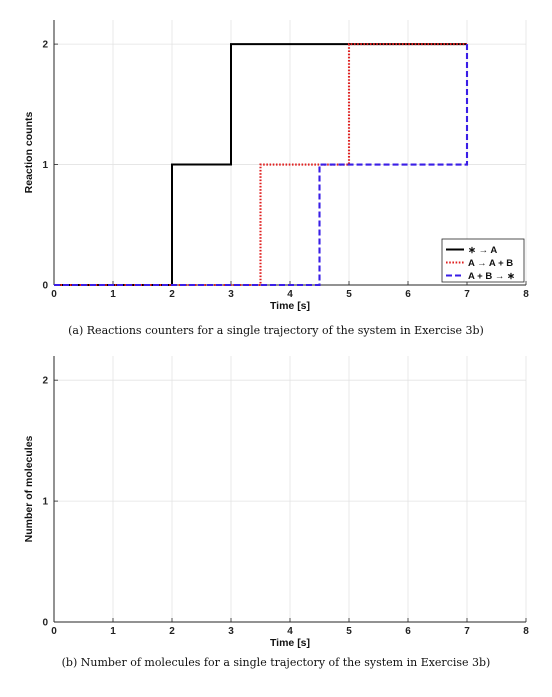 This screenshot has height=697, width=552. I want to click on legend-label-2: A → A + B, so click(490, 263).